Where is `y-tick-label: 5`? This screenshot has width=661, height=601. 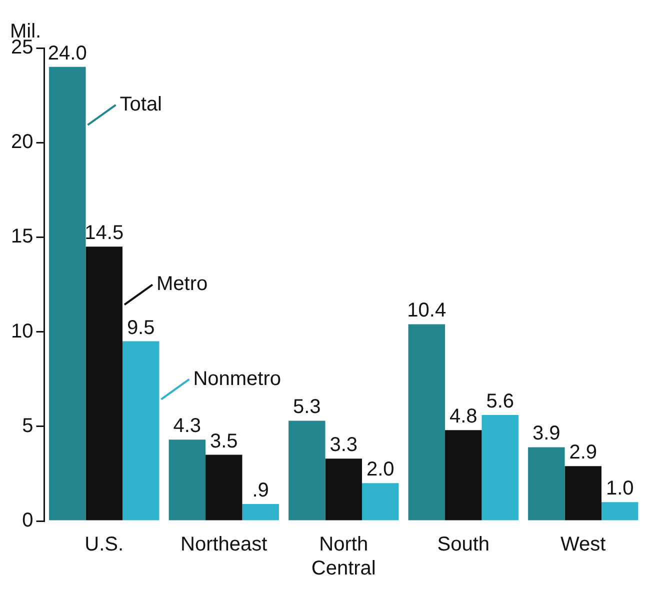 y-tick-label: 5 is located at coordinates (28, 425).